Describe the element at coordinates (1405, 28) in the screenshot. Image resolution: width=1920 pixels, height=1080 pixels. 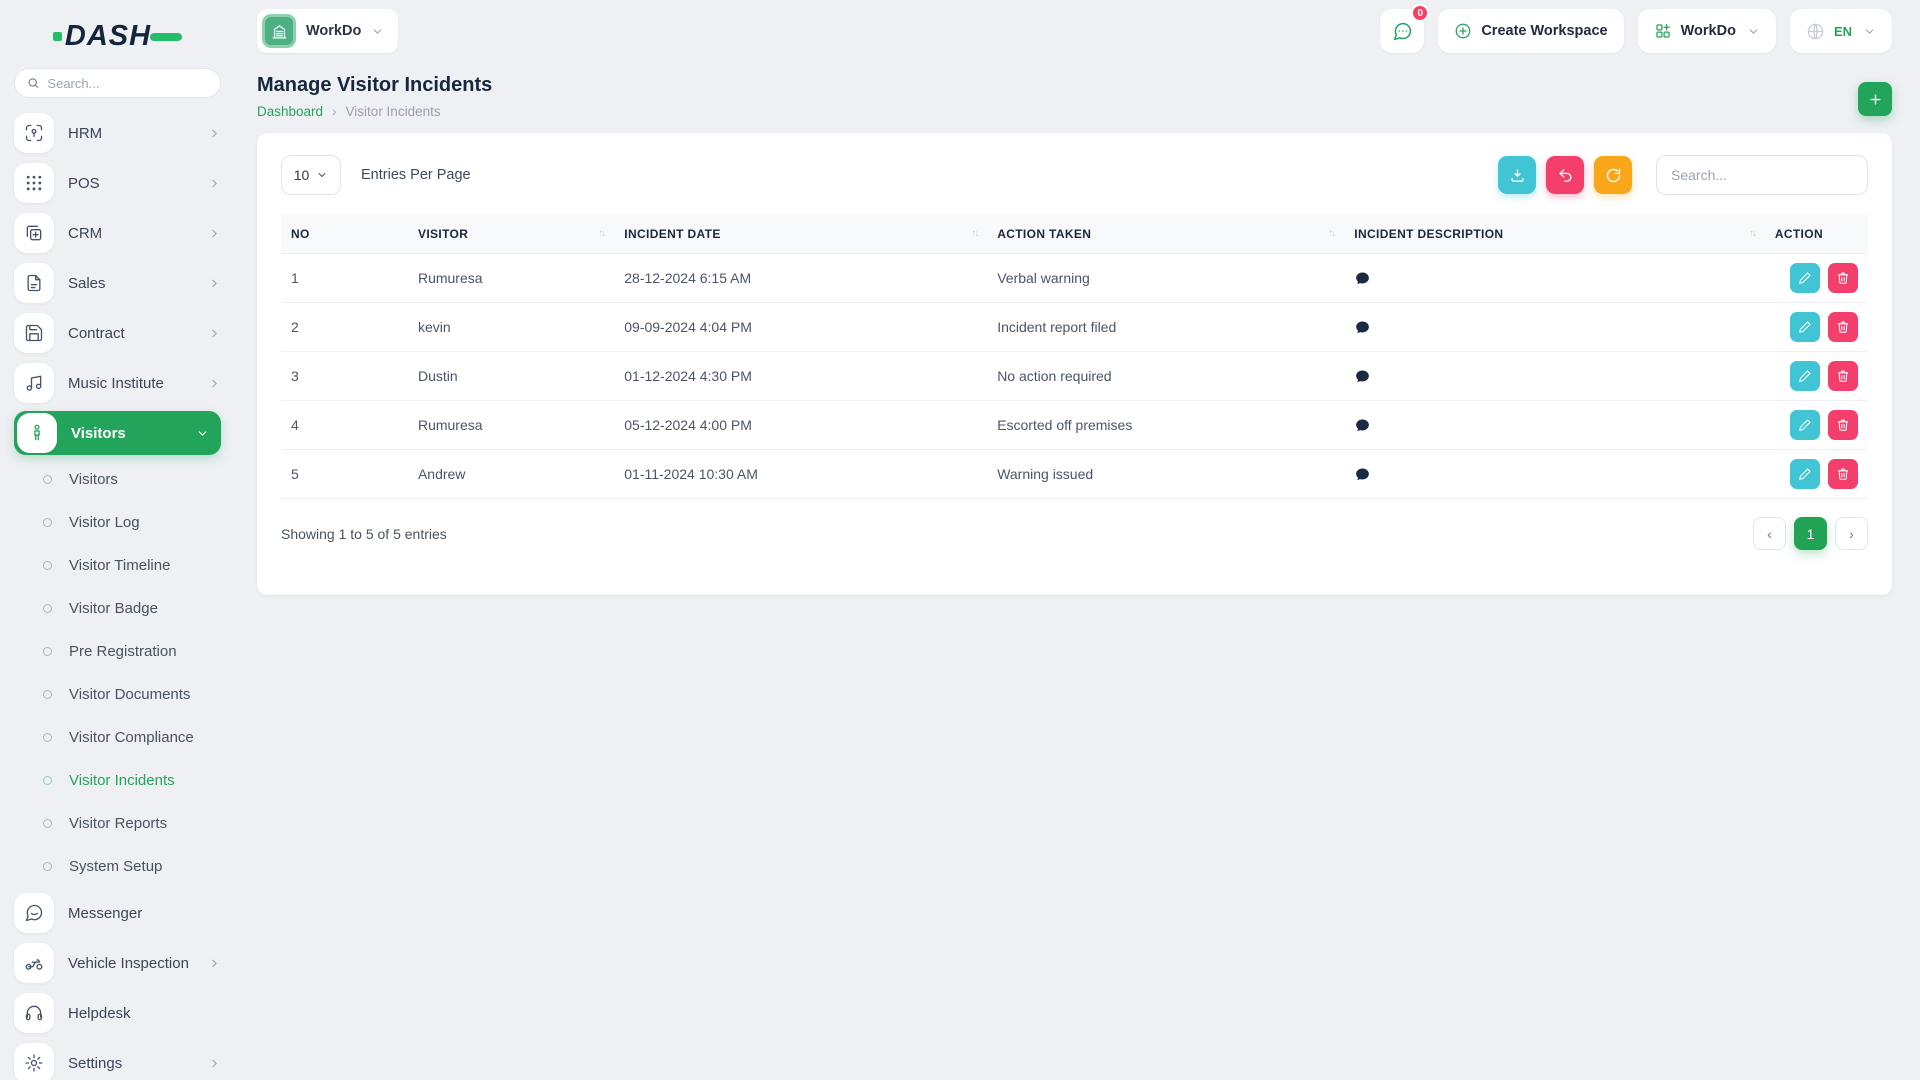
I see `notifications-button: 0` at that location.